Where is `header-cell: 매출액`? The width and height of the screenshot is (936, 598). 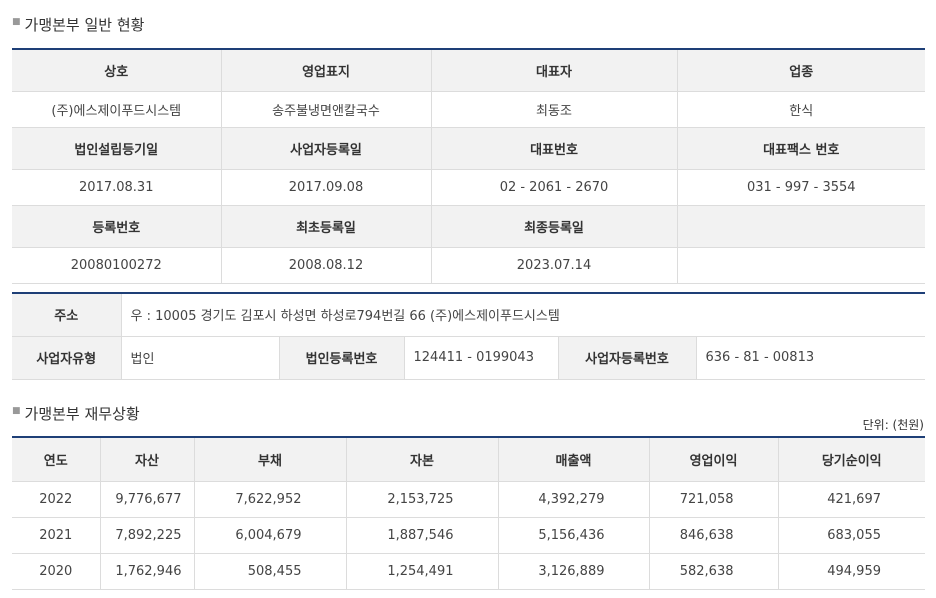 header-cell: 매출액 is located at coordinates (574, 459).